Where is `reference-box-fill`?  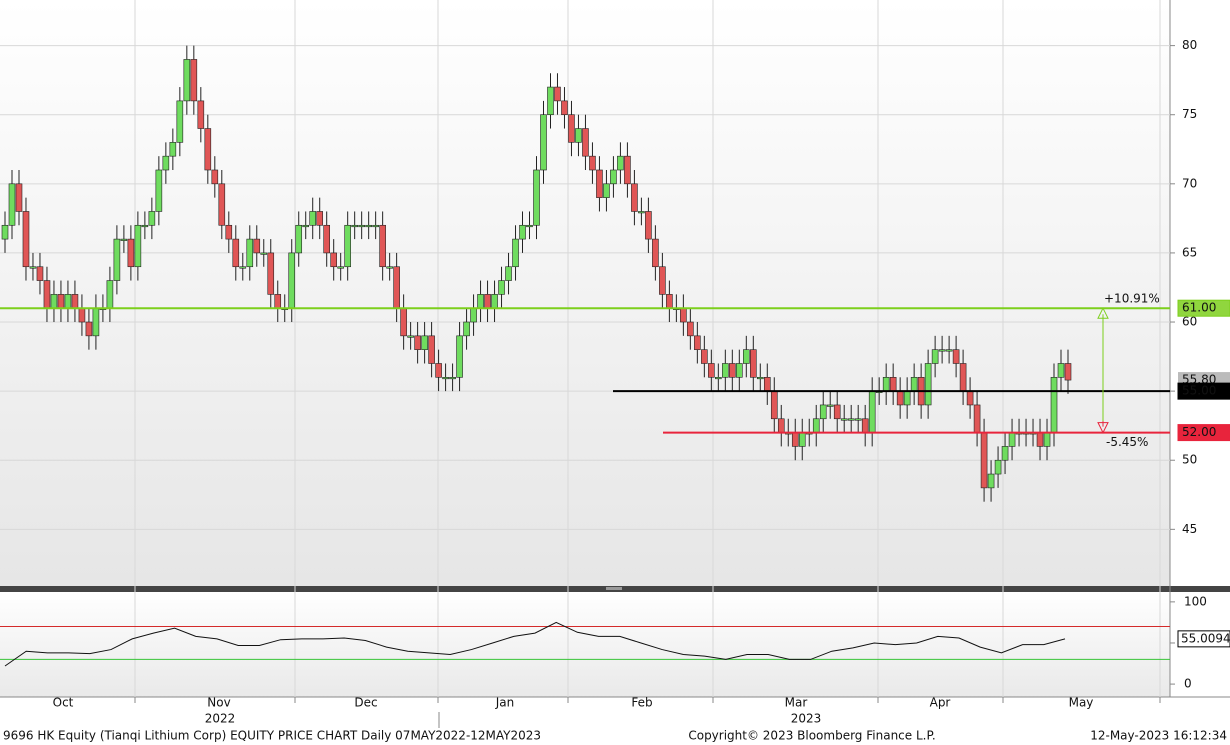
reference-box-fill is located at coordinates (1204, 308).